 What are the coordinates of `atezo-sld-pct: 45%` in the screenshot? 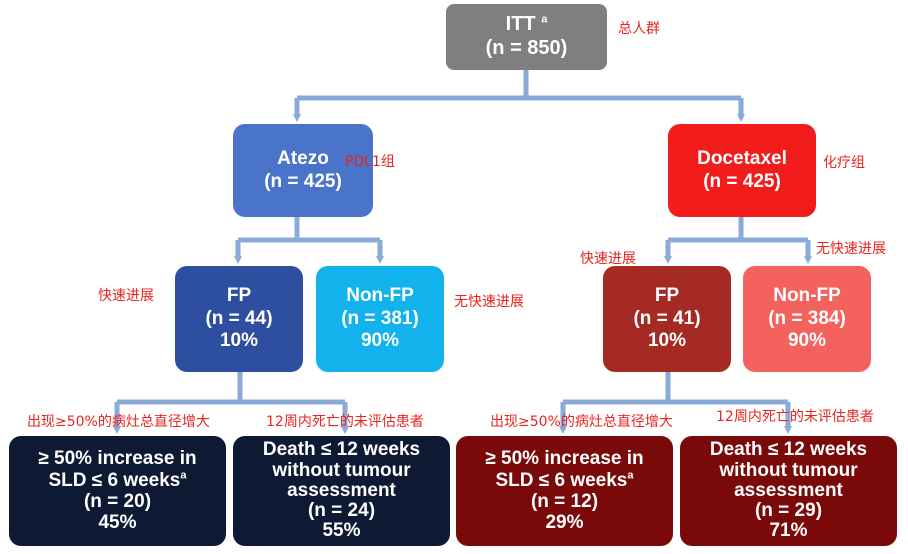 It's located at (117, 523).